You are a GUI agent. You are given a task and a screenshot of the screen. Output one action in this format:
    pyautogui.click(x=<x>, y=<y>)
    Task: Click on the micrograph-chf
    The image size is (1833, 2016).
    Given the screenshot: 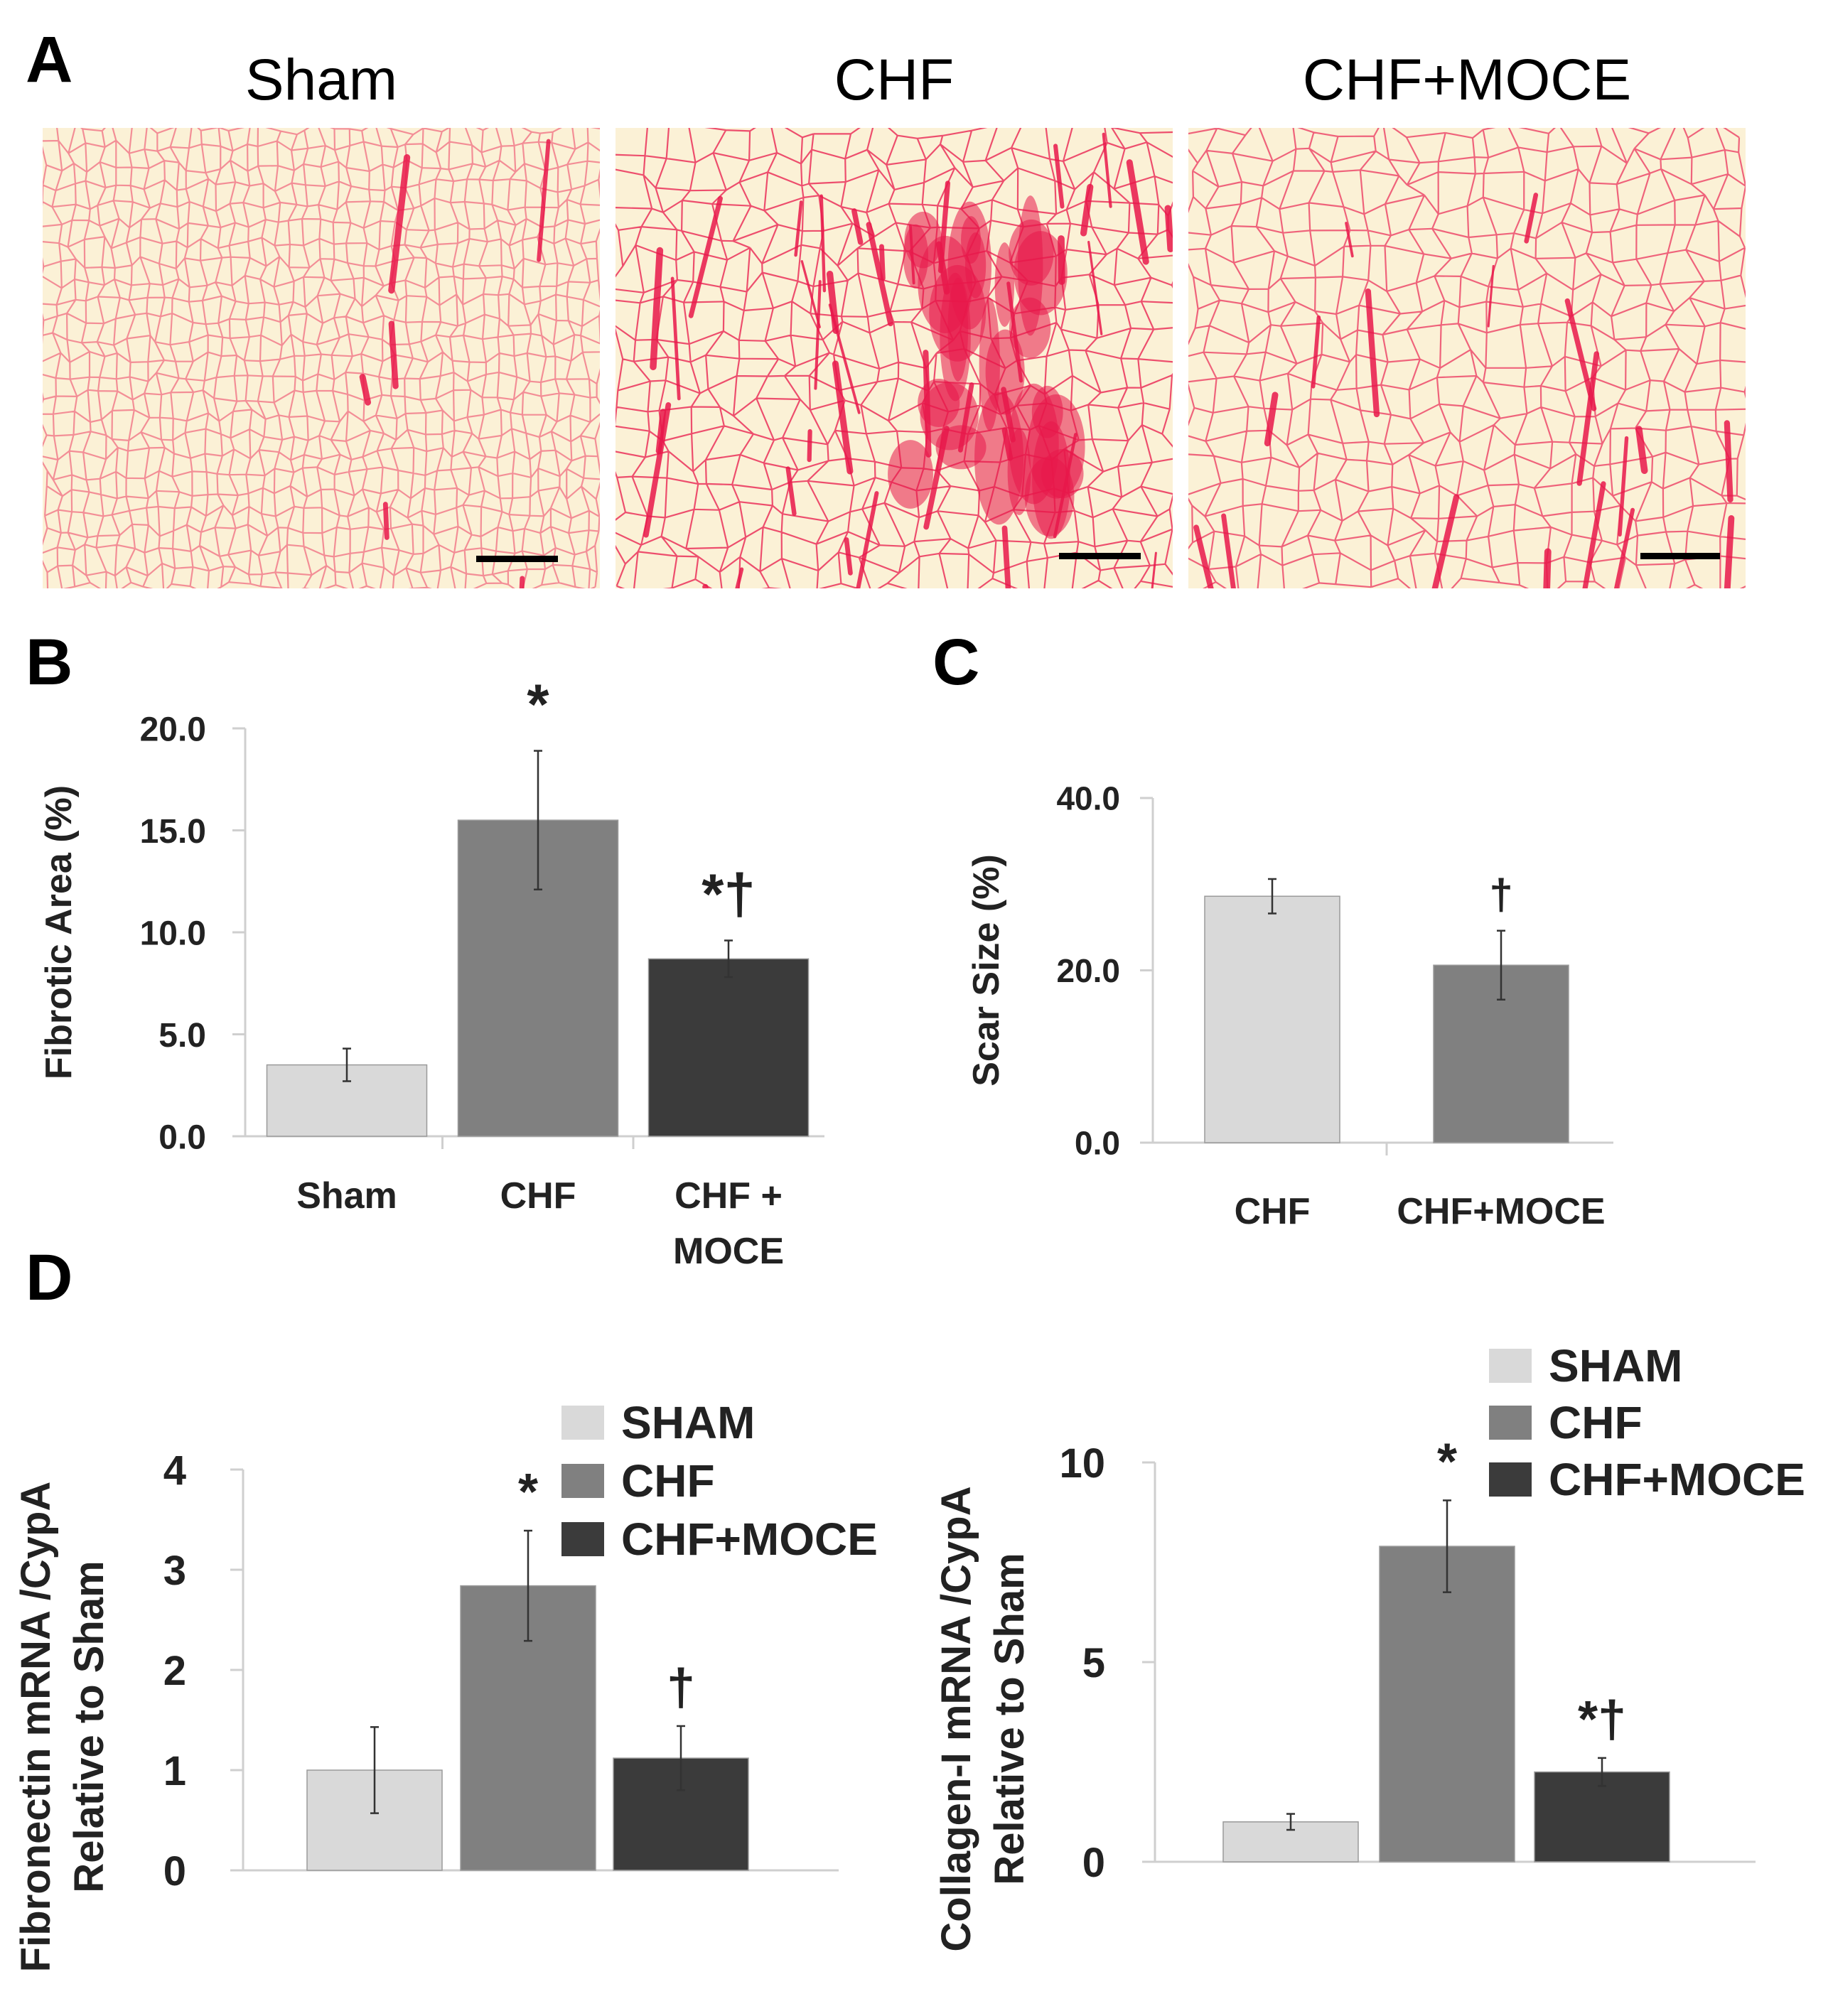 What is the action you would take?
    pyautogui.click(x=895, y=358)
    